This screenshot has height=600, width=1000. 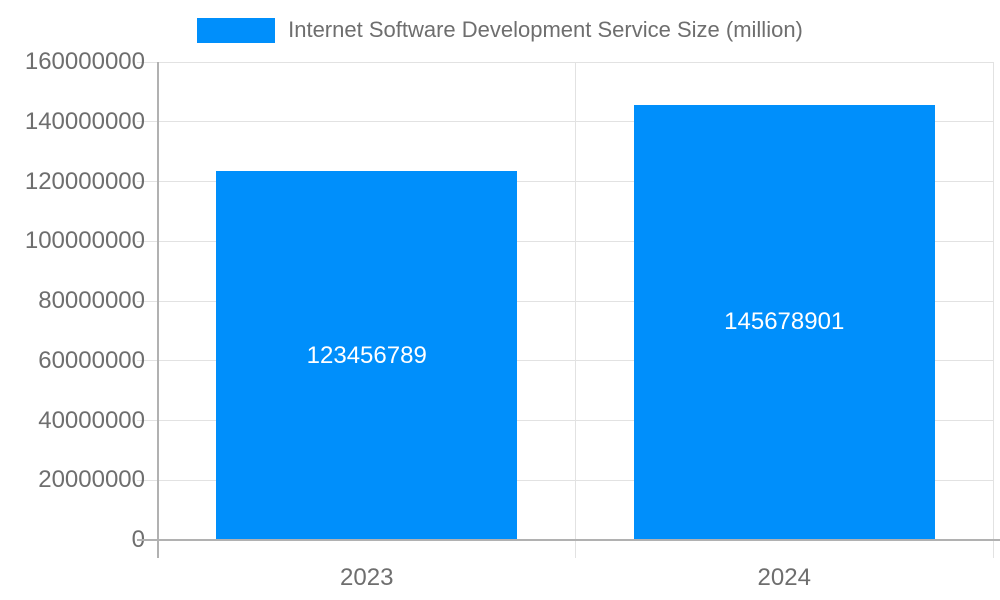 What do you see at coordinates (91, 420) in the screenshot?
I see `y-axis-label: 40000000` at bounding box center [91, 420].